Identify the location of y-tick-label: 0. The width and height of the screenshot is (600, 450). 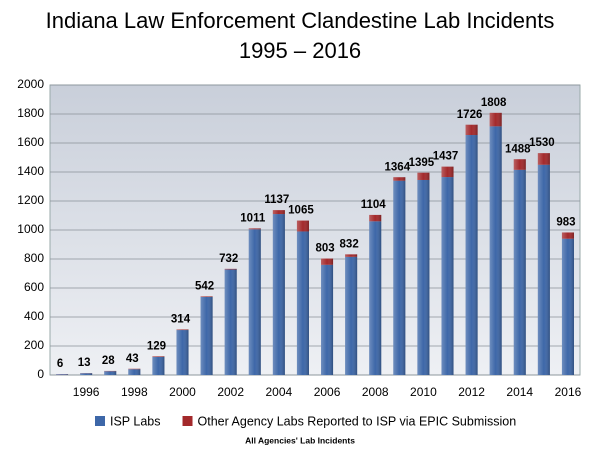
(40, 374).